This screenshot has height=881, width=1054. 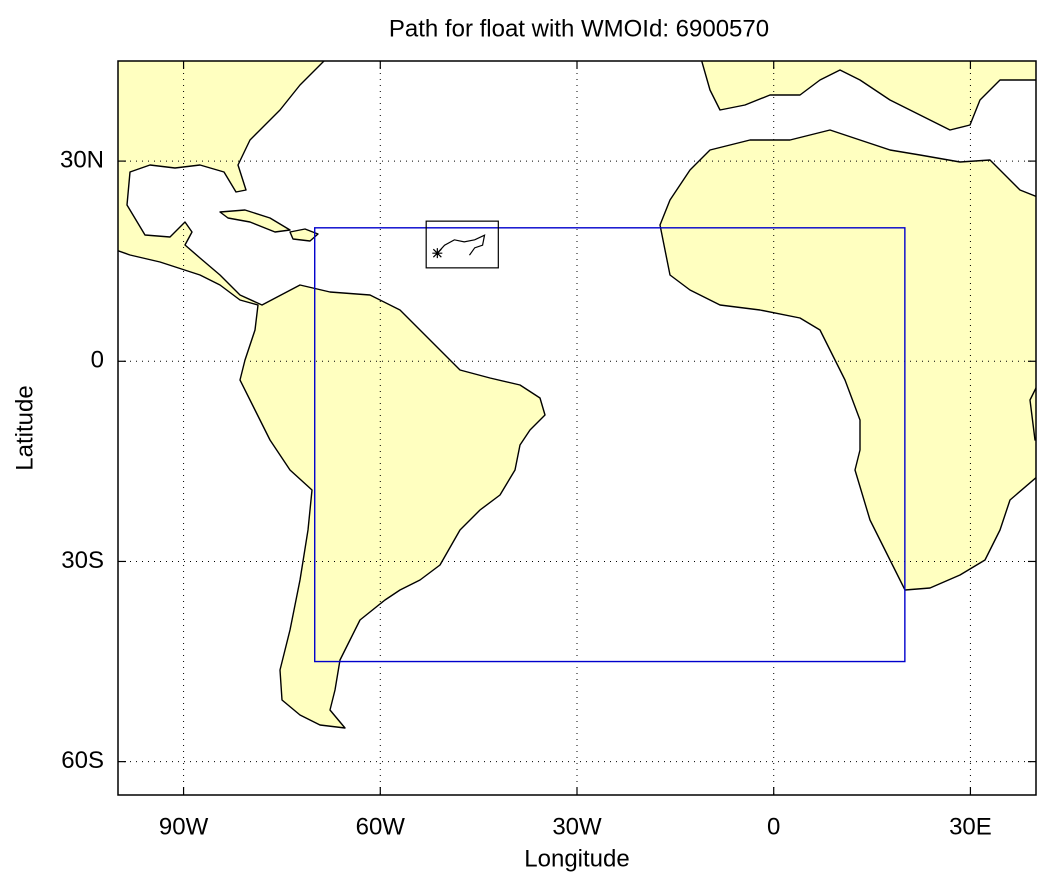 What do you see at coordinates (579, 28) in the screenshot?
I see `map-title: Path for float with WMOId: 6900570` at bounding box center [579, 28].